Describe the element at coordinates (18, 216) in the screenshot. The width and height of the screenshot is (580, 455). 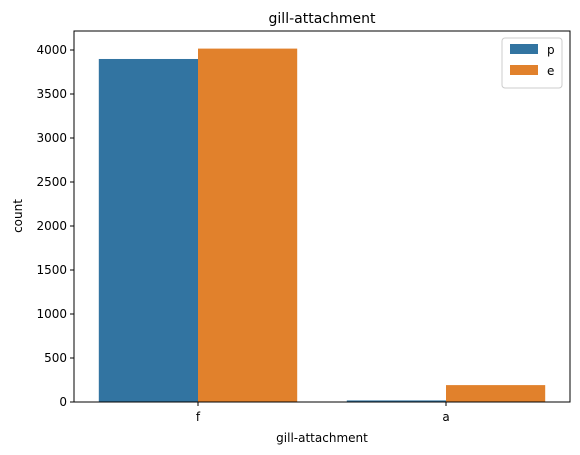
I see `y-axis-label: count` at that location.